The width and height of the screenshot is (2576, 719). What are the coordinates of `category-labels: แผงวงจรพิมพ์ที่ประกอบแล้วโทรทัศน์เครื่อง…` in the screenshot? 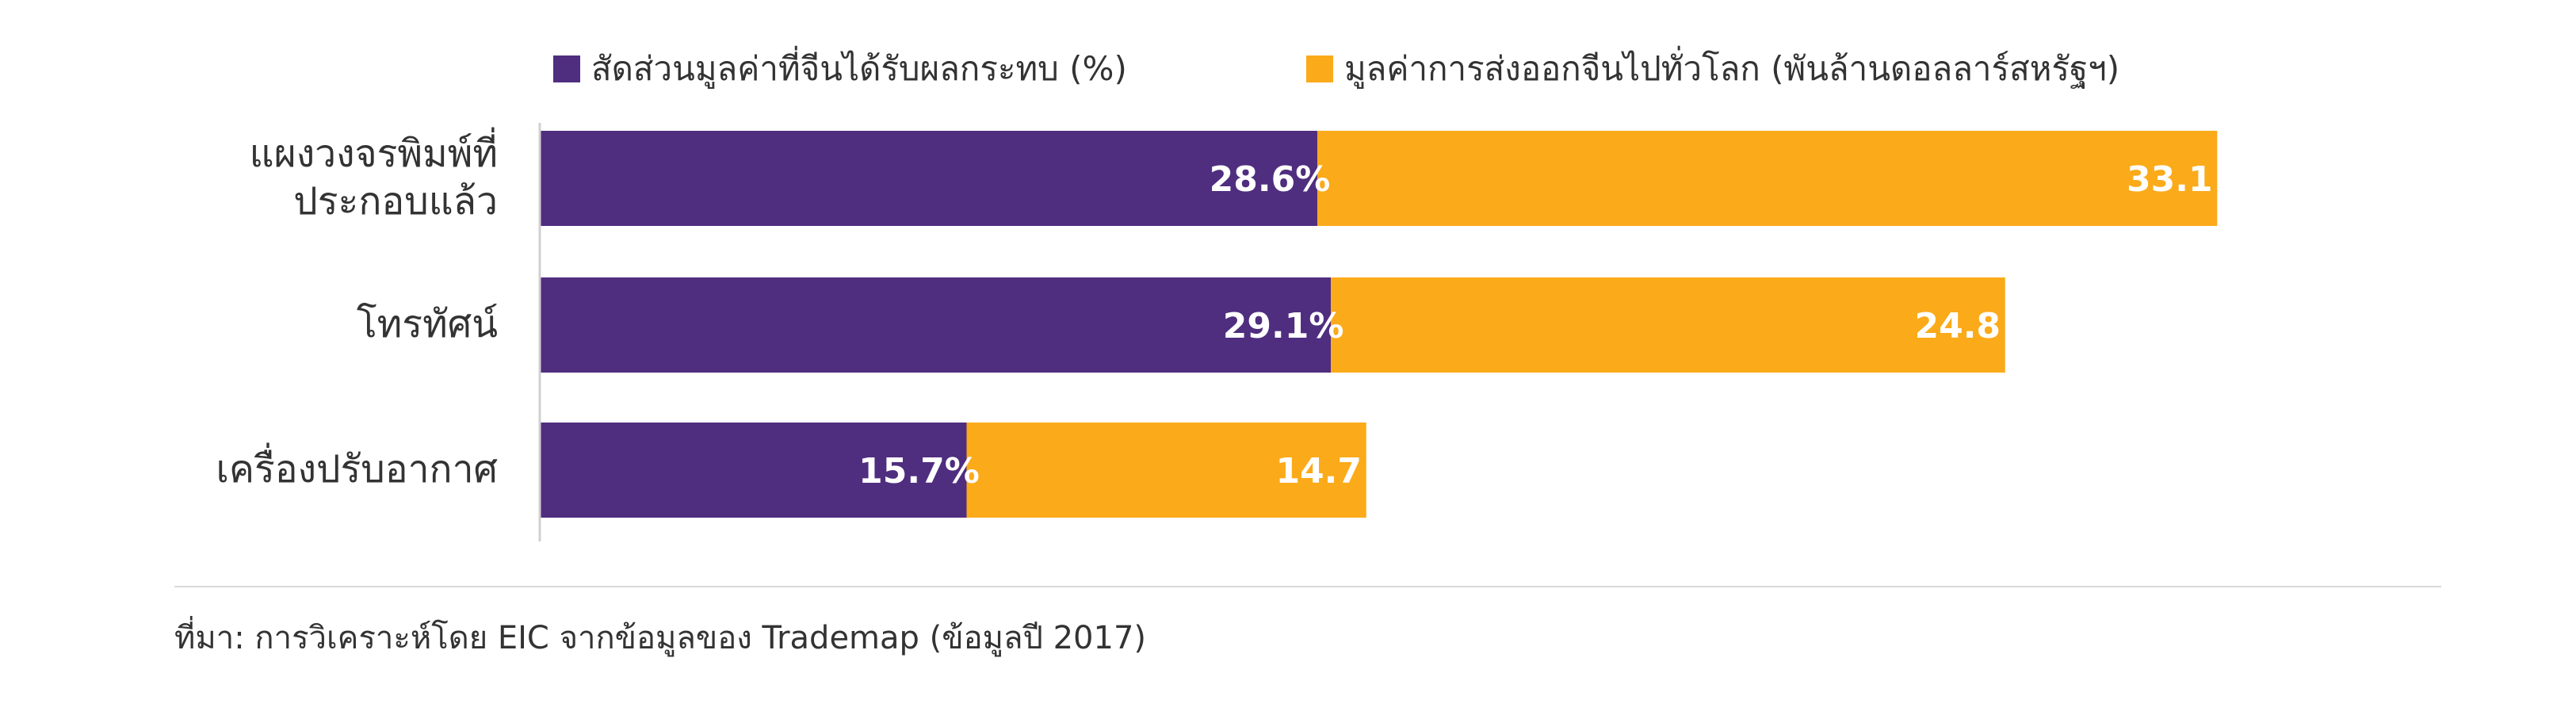 It's located at (357, 309).